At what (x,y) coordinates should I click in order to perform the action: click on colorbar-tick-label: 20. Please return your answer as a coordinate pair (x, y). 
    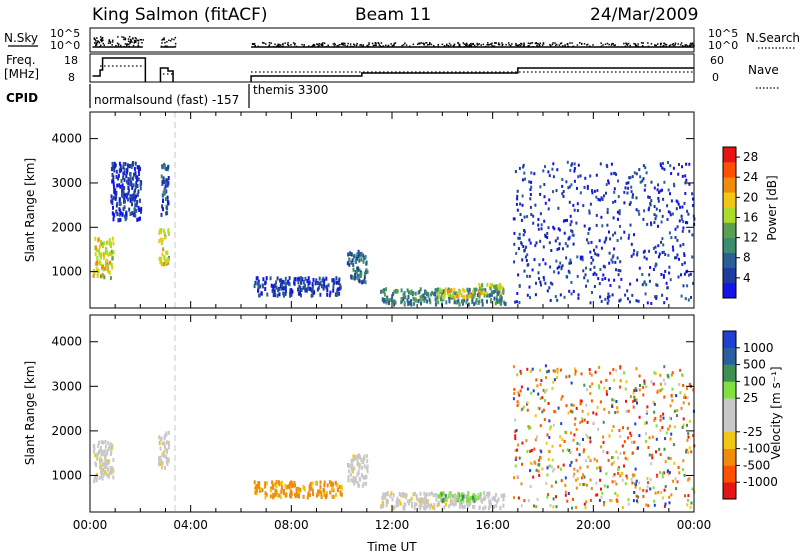
    Looking at the image, I should click on (750, 197).